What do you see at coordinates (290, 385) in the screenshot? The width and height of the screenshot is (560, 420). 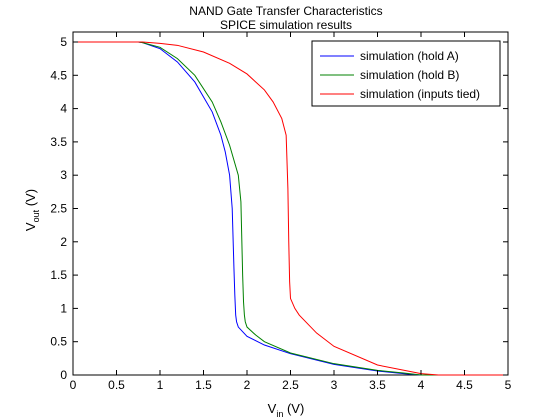 I see `x-tick-label: 2.5` at bounding box center [290, 385].